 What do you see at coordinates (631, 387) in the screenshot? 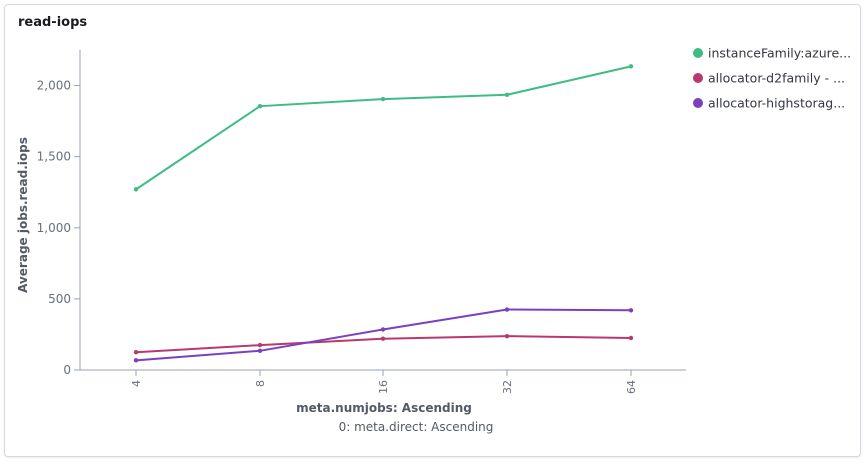
I see `x-tick-label: 64` at bounding box center [631, 387].